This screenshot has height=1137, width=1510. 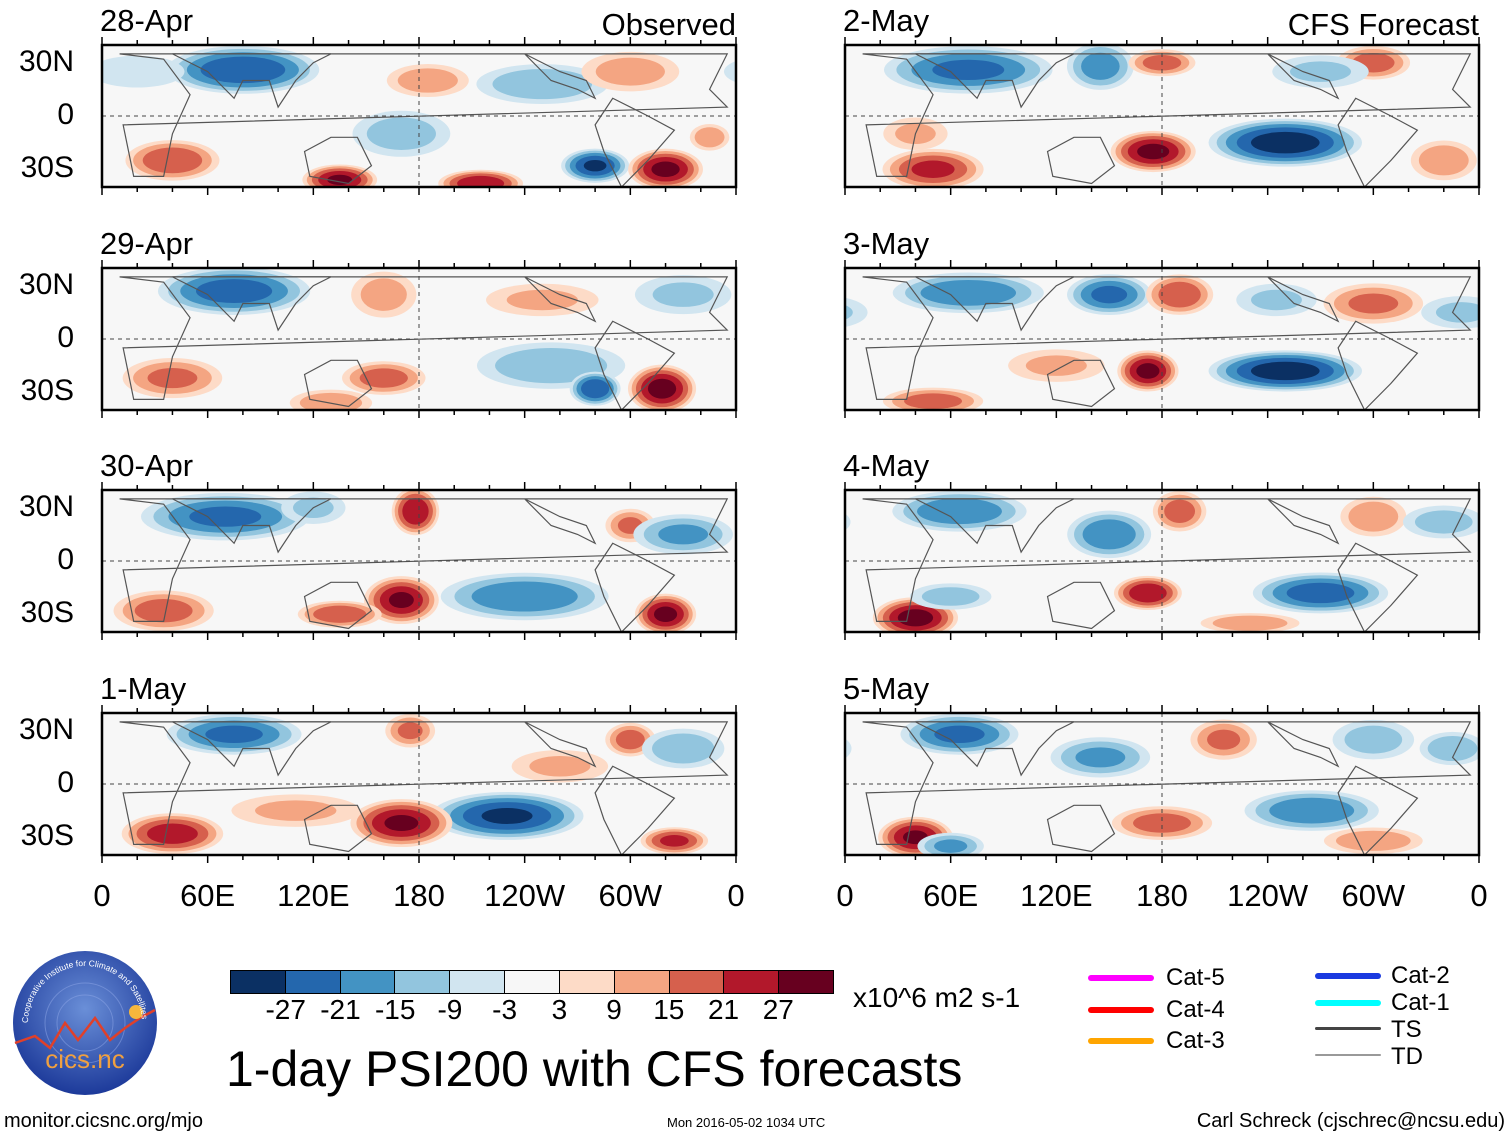 I want to click on observed-label: Observed, so click(x=668, y=24).